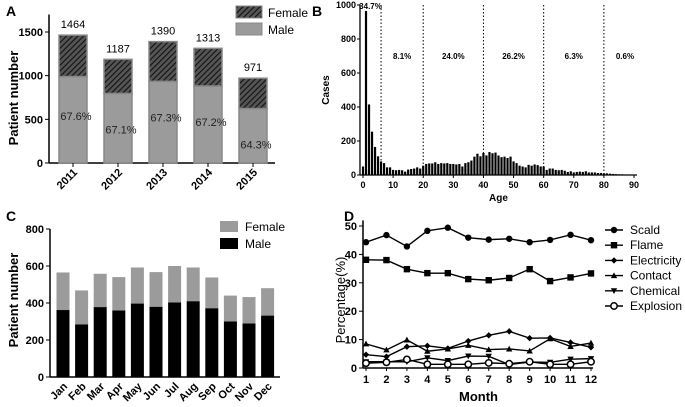 The width and height of the screenshot is (685, 407). What do you see at coordinates (202, 179) in the screenshot?
I see `x-tick-label: 2014` at bounding box center [202, 179].